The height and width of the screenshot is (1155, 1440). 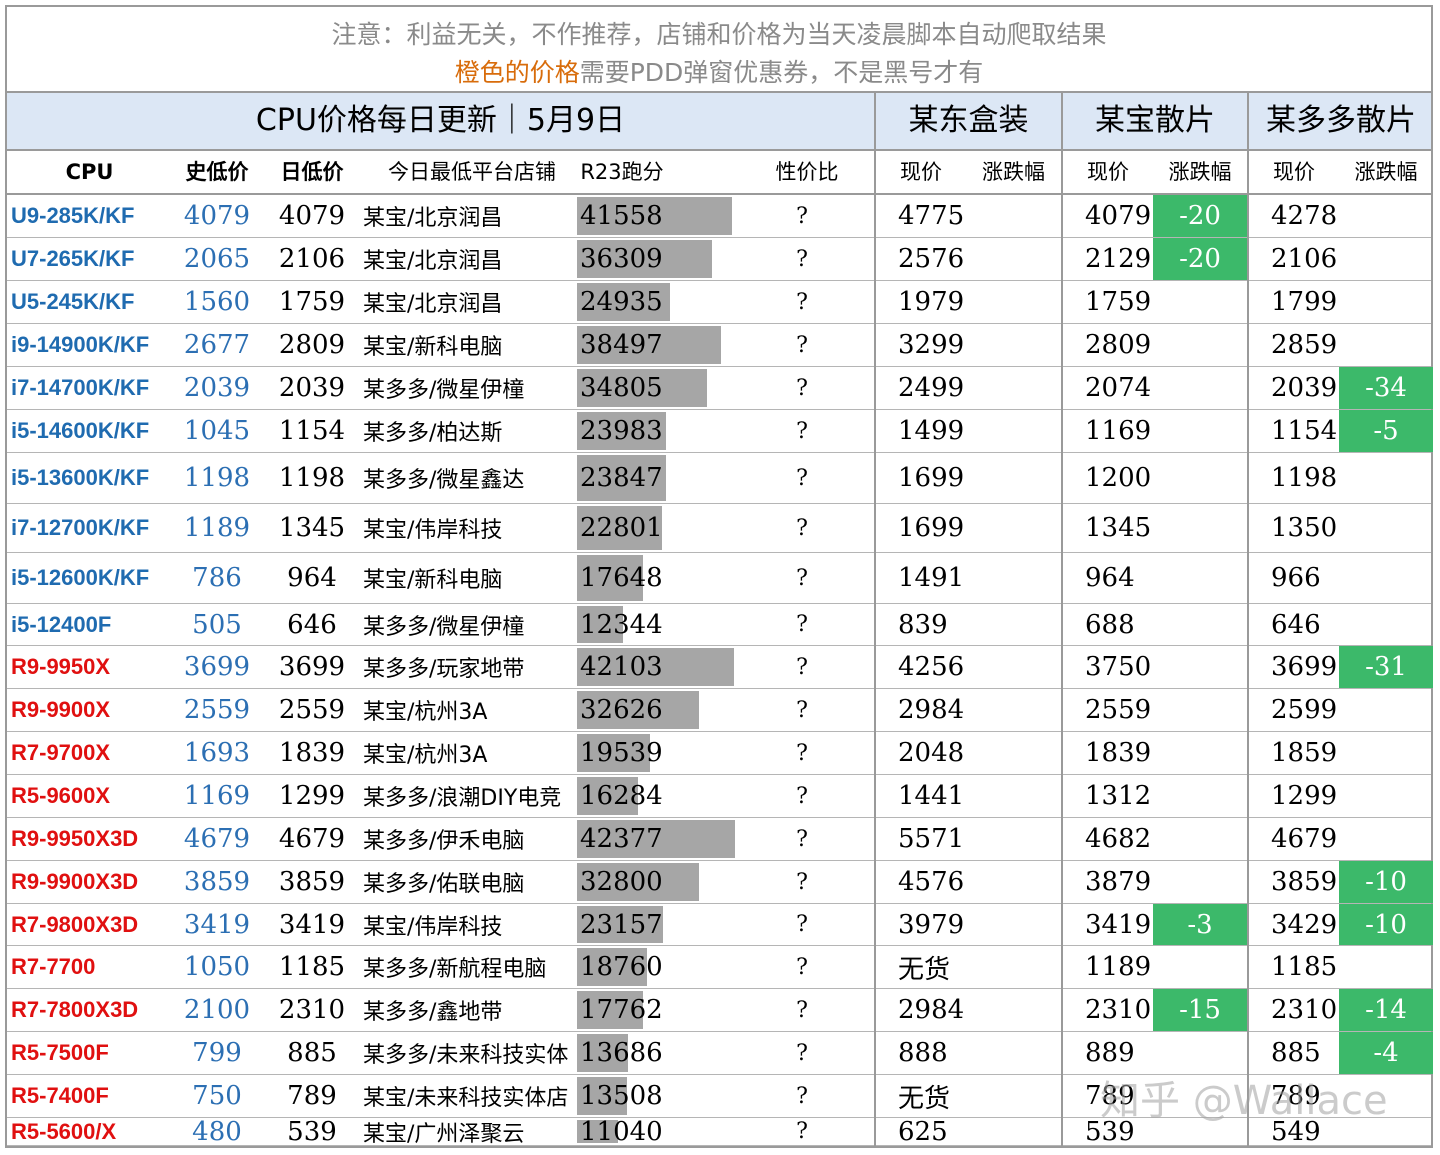 I want to click on jd-price: 5571, so click(x=931, y=839).